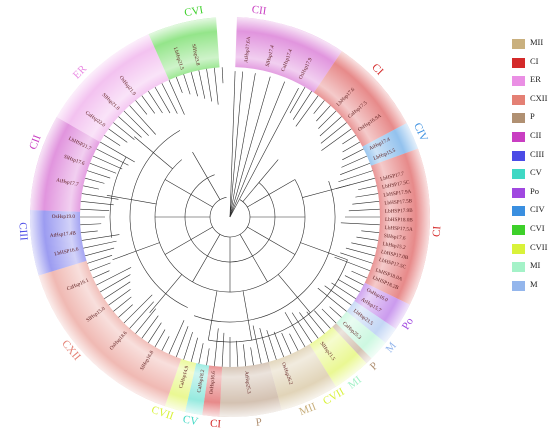 This screenshot has width=550, height=446. What do you see at coordinates (399, 211) in the screenshot?
I see `leaf-label: LbHSP17.9B` at bounding box center [399, 211].